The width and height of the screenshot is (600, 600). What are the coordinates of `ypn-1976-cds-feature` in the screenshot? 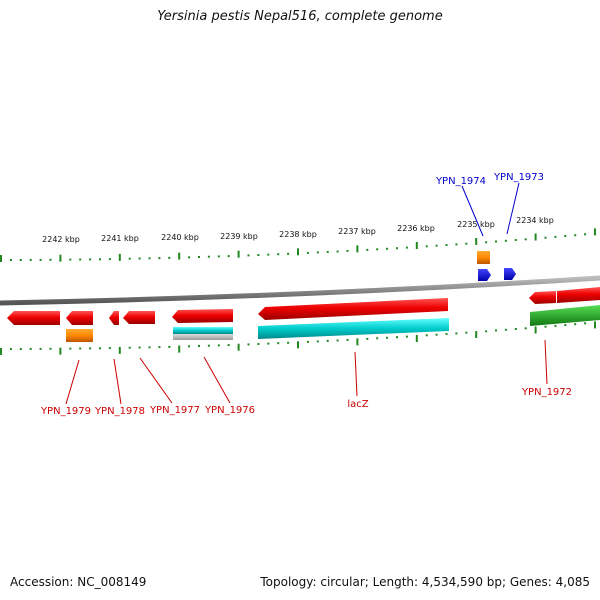 It's located at (139, 317).